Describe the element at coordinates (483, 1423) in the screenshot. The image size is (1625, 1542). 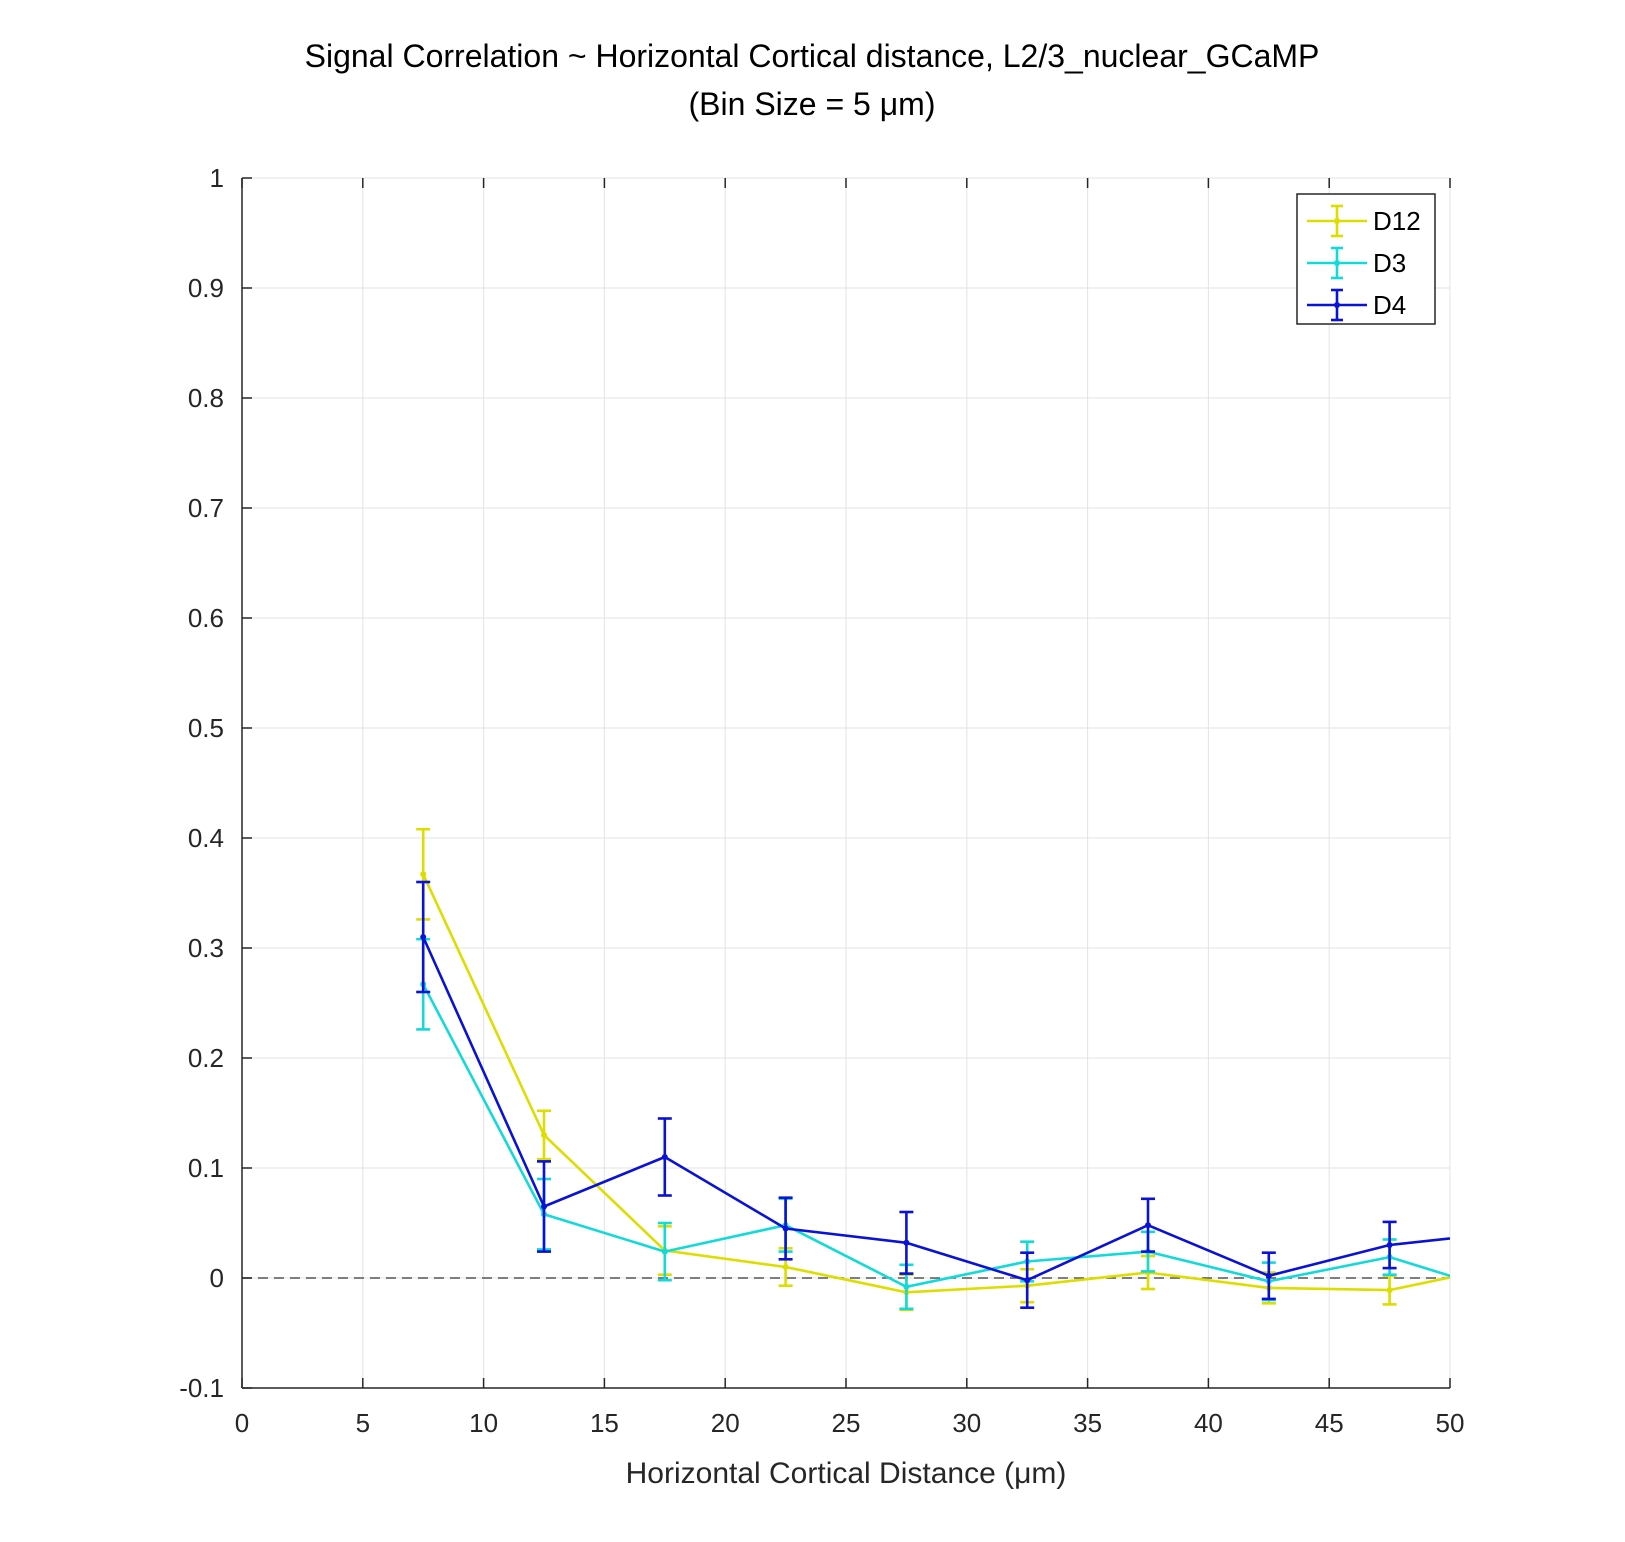
I see `x-tick-label: 10` at that location.